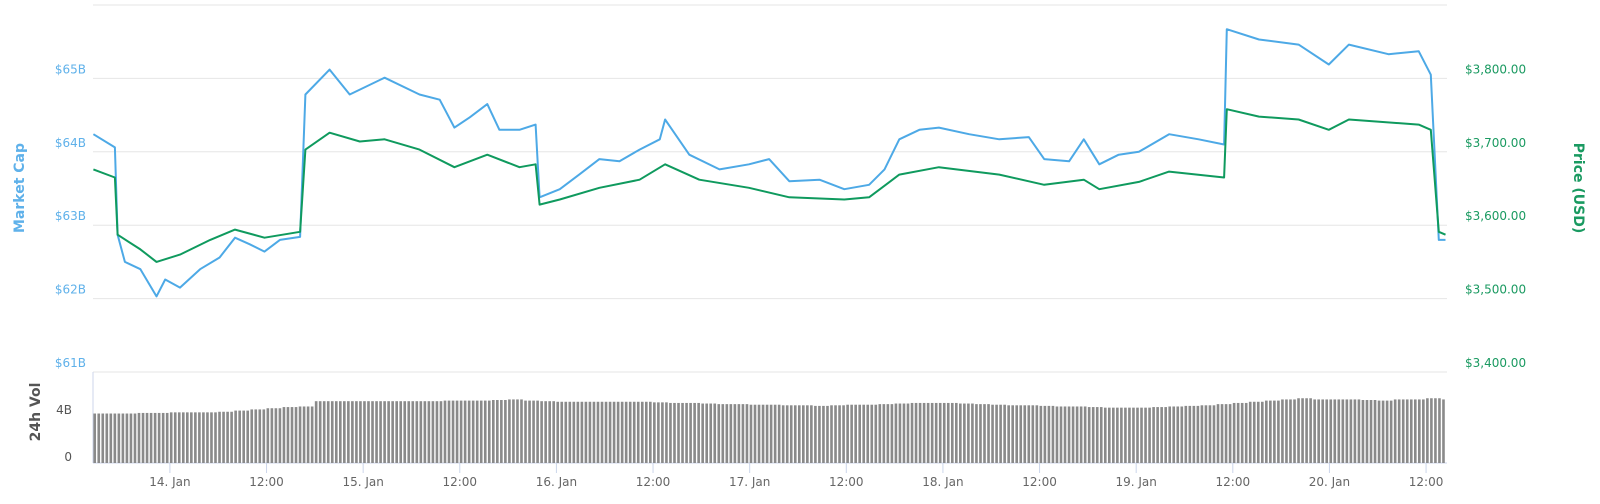  I want to click on left-axis-tick-label: $64B, so click(70, 143).